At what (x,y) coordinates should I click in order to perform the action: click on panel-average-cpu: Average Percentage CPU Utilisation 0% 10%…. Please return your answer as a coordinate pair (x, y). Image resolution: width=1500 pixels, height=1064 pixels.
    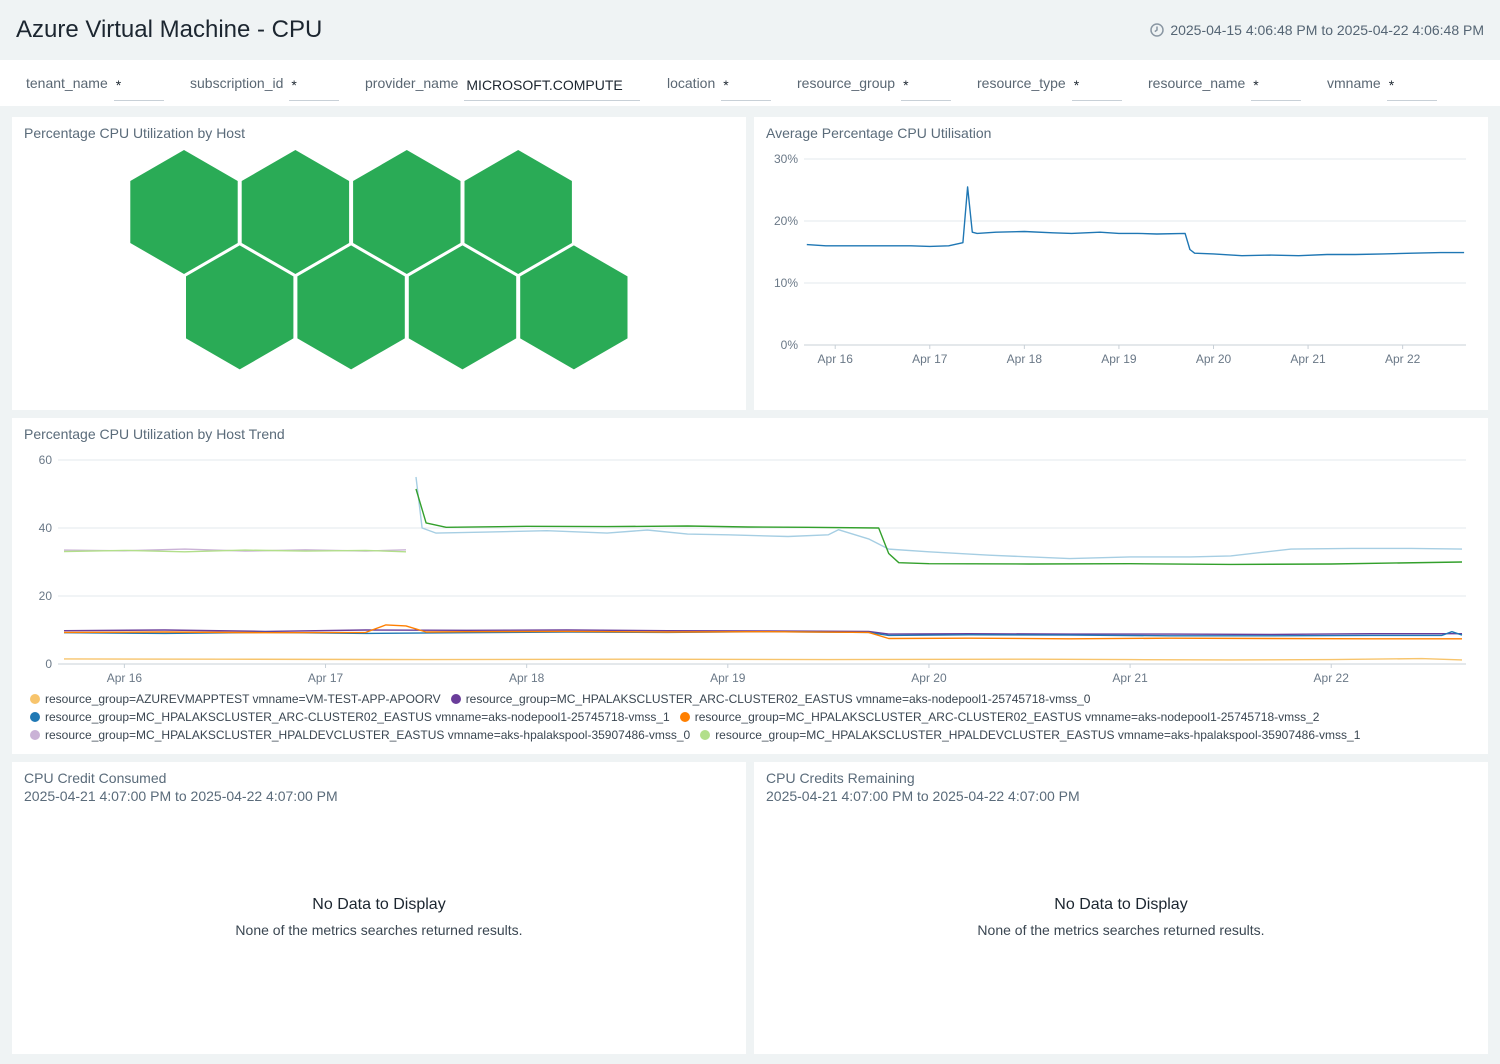
    Looking at the image, I should click on (1121, 263).